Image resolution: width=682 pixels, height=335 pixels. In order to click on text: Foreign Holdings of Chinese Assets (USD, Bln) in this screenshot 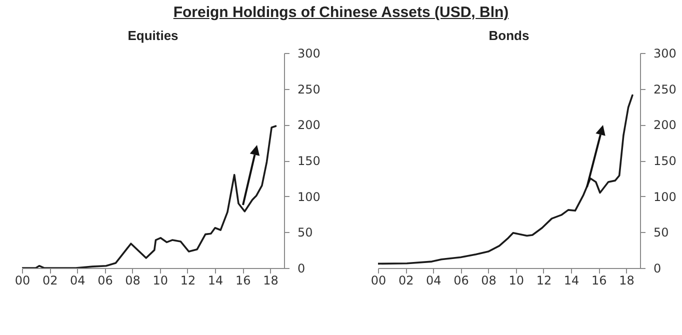, I will do `click(341, 12)`.